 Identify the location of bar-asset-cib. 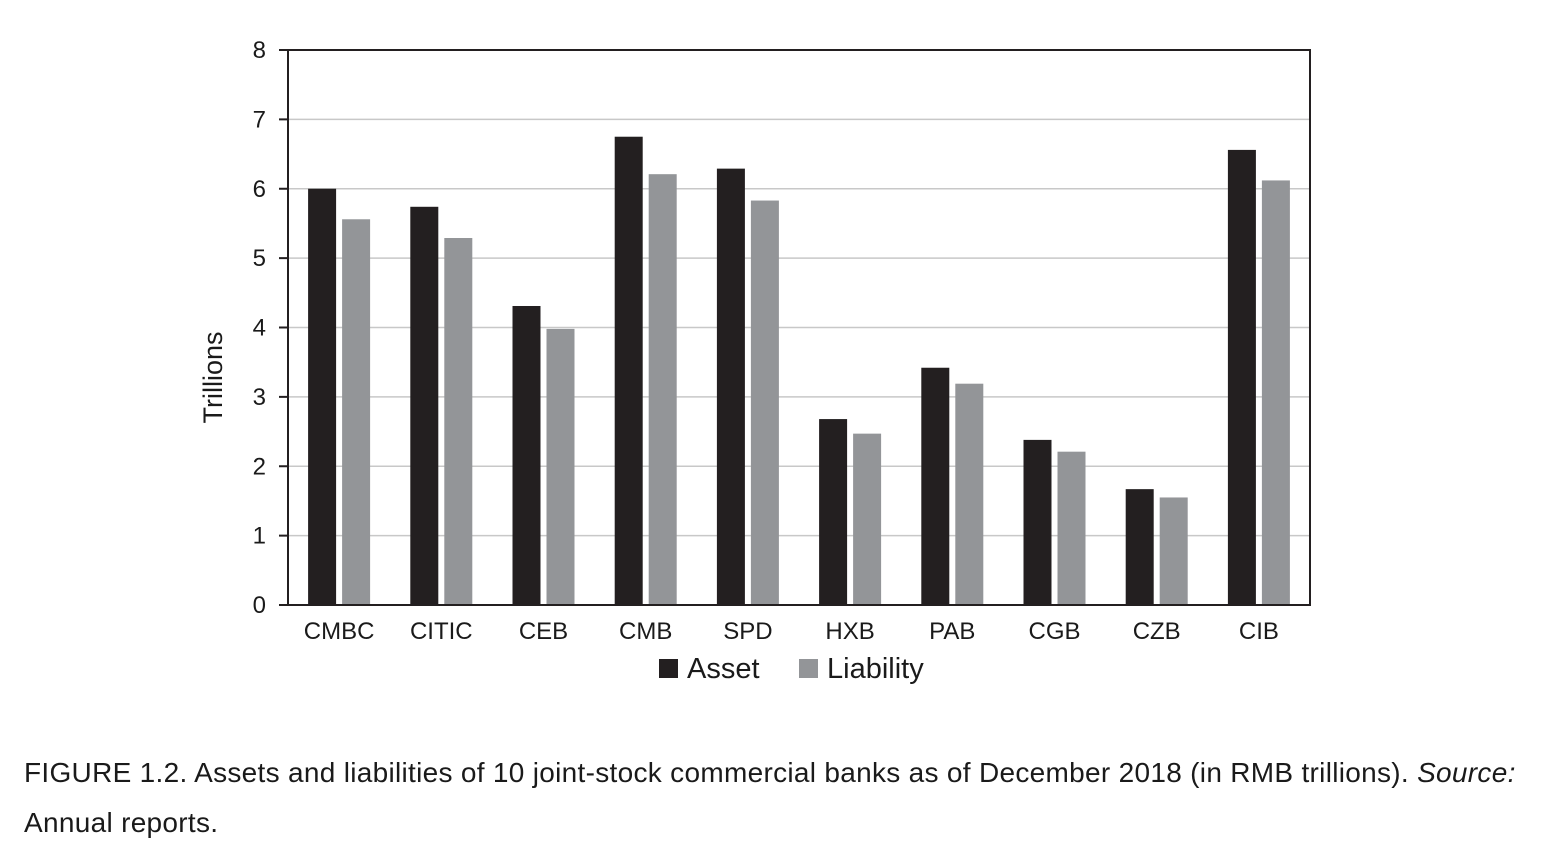
(1241, 377).